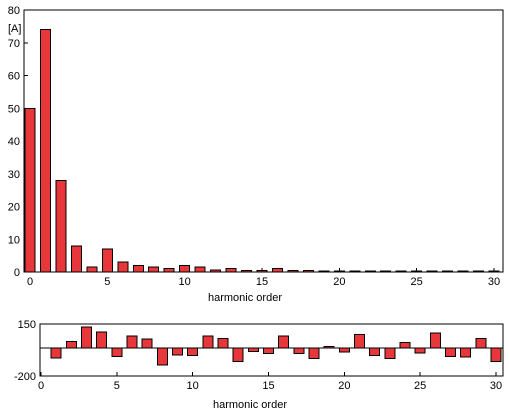  Describe the element at coordinates (299, 351) in the screenshot. I see `phase-bar-h17` at that location.